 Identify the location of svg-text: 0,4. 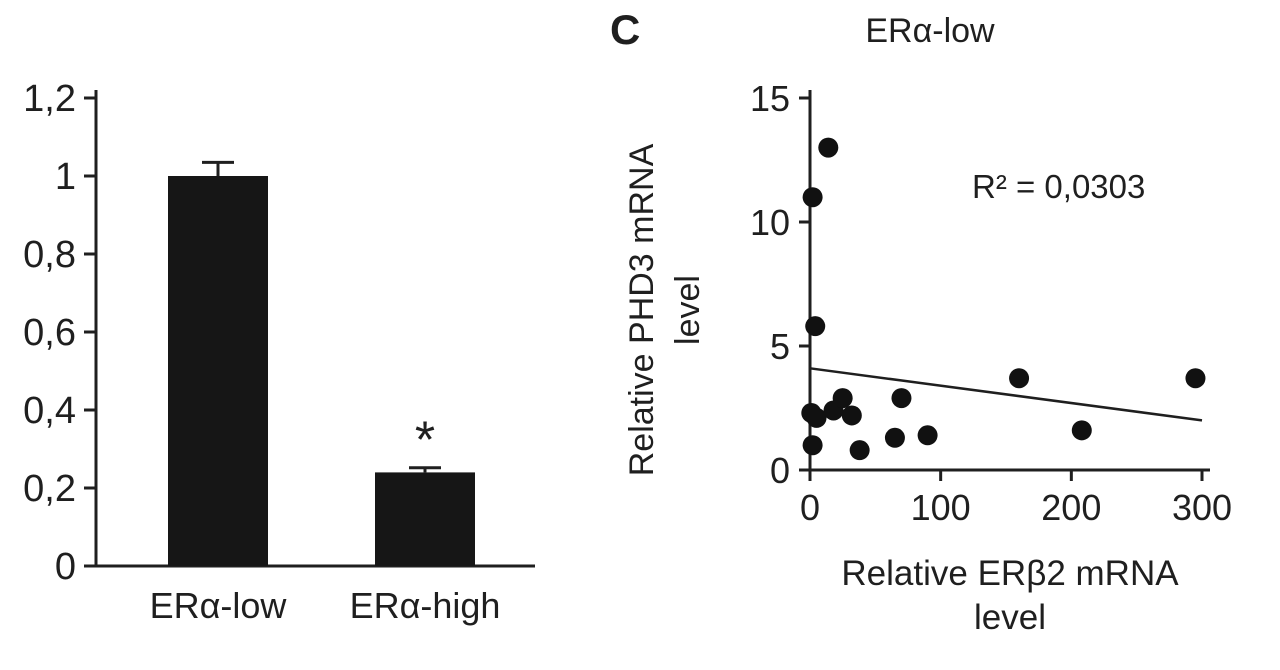
(49, 411).